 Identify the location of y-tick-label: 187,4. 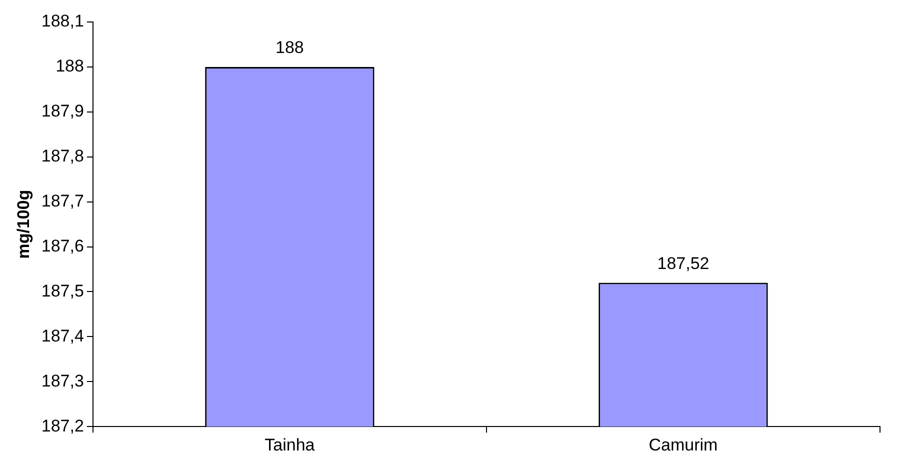
(62, 336).